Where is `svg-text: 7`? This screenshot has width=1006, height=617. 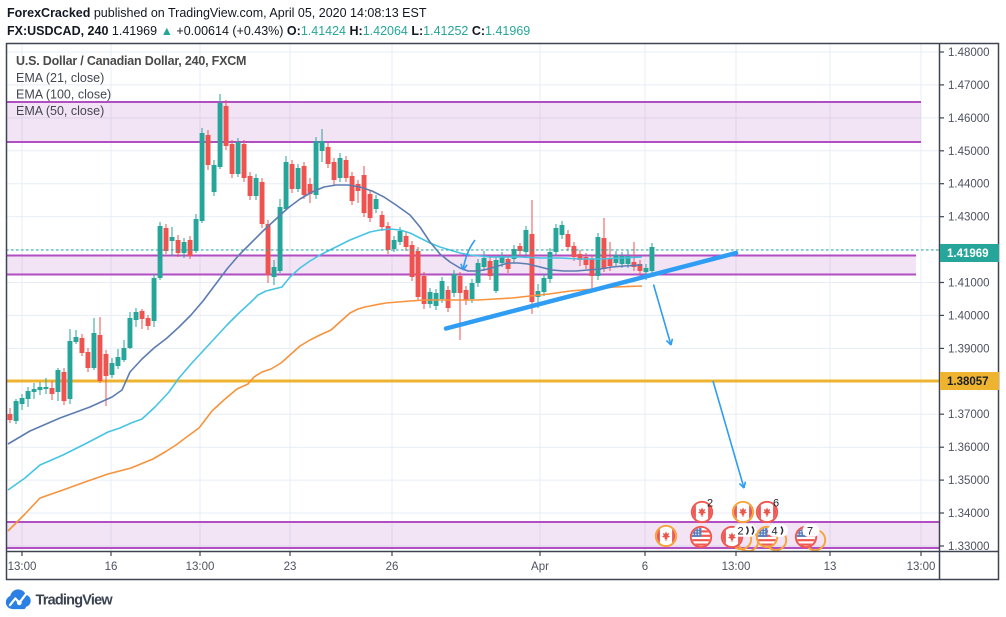 svg-text: 7 is located at coordinates (810, 531).